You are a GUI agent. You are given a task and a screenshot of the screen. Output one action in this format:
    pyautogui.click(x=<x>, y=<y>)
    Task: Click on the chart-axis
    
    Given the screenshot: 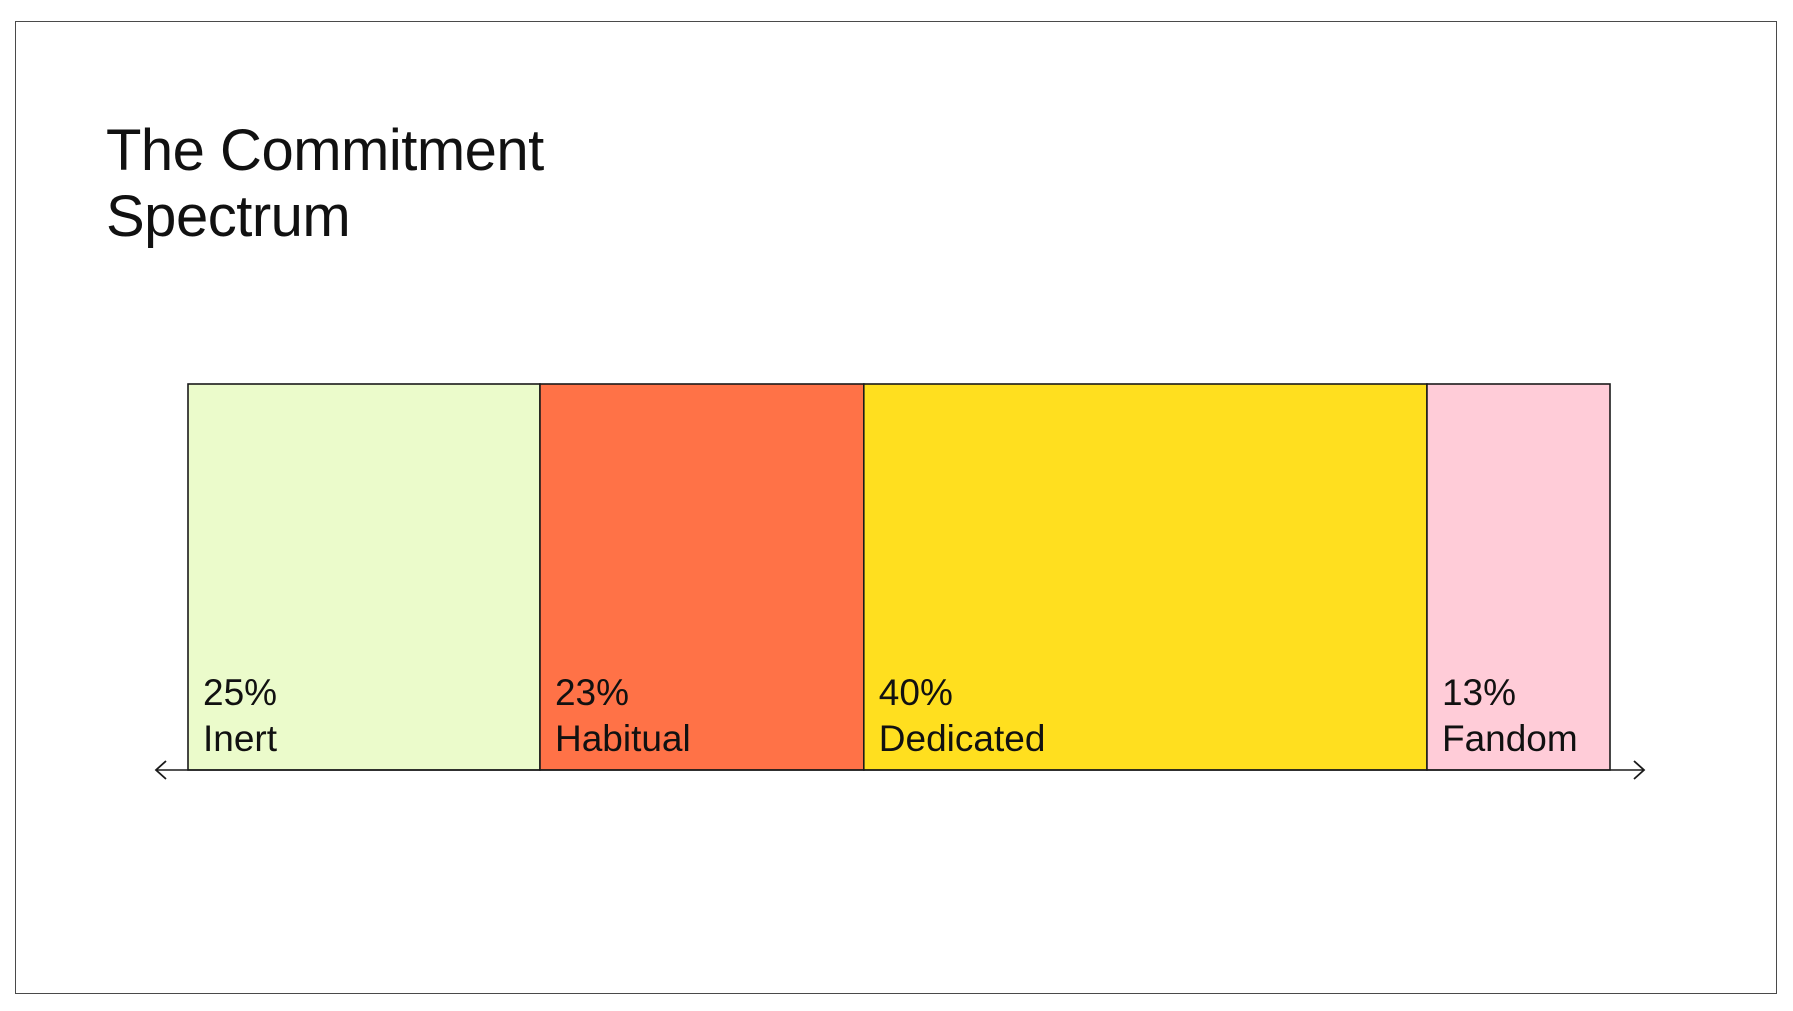 What is the action you would take?
    pyautogui.click(x=900, y=770)
    